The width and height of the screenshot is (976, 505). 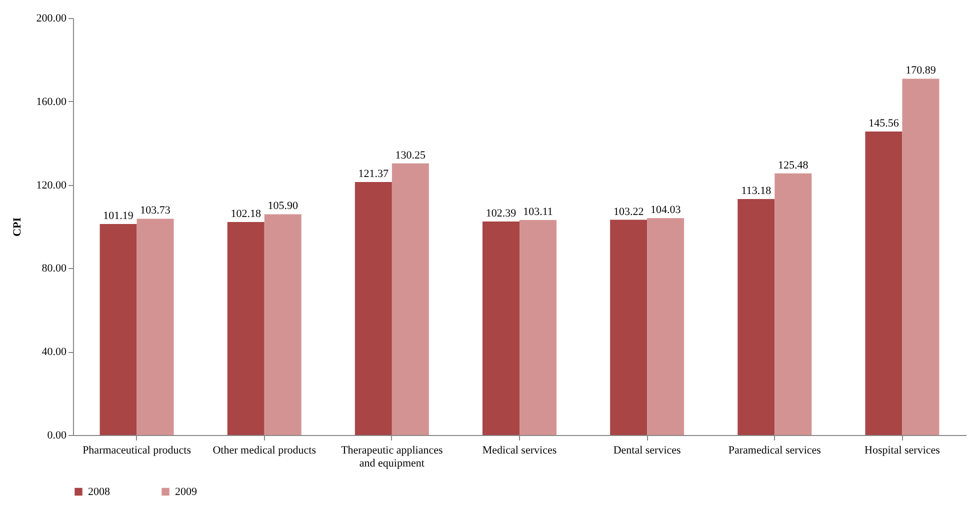 What do you see at coordinates (17, 227) in the screenshot?
I see `y-axis-title: CPI` at bounding box center [17, 227].